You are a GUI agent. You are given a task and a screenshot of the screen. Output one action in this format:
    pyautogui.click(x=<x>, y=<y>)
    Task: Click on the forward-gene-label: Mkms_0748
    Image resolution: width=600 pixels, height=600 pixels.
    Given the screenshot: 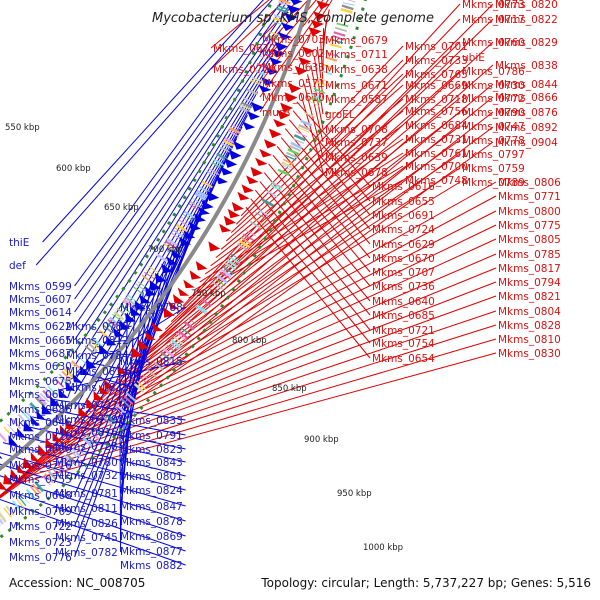 What is the action you would take?
    pyautogui.click(x=436, y=181)
    